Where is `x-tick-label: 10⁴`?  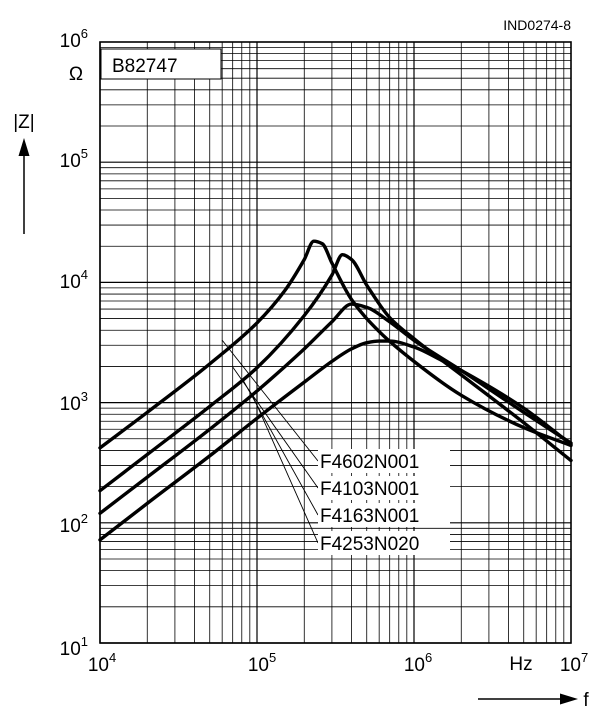
x-tick-label: 10⁴ is located at coordinates (102, 663).